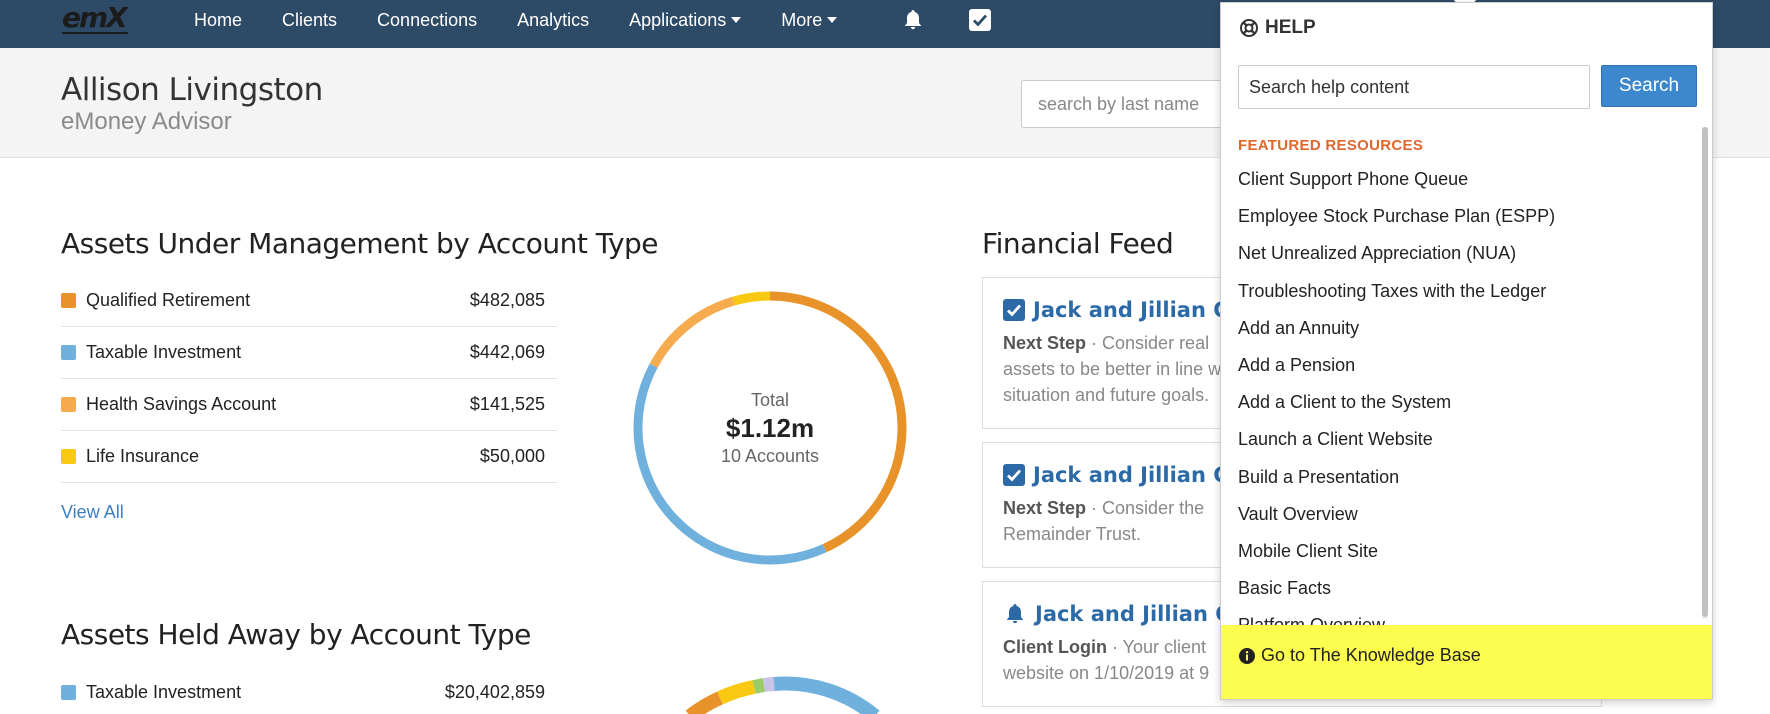 This screenshot has width=1770, height=714. What do you see at coordinates (678, 19) in the screenshot?
I see `nav-applications-label: Applications` at bounding box center [678, 19].